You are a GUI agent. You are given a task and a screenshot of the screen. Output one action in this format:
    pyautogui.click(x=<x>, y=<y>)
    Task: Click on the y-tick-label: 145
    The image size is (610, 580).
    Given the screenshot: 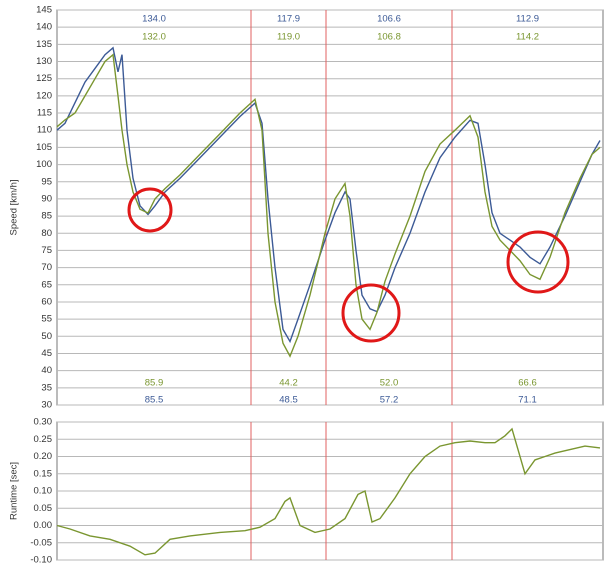 What is the action you would take?
    pyautogui.click(x=44, y=10)
    